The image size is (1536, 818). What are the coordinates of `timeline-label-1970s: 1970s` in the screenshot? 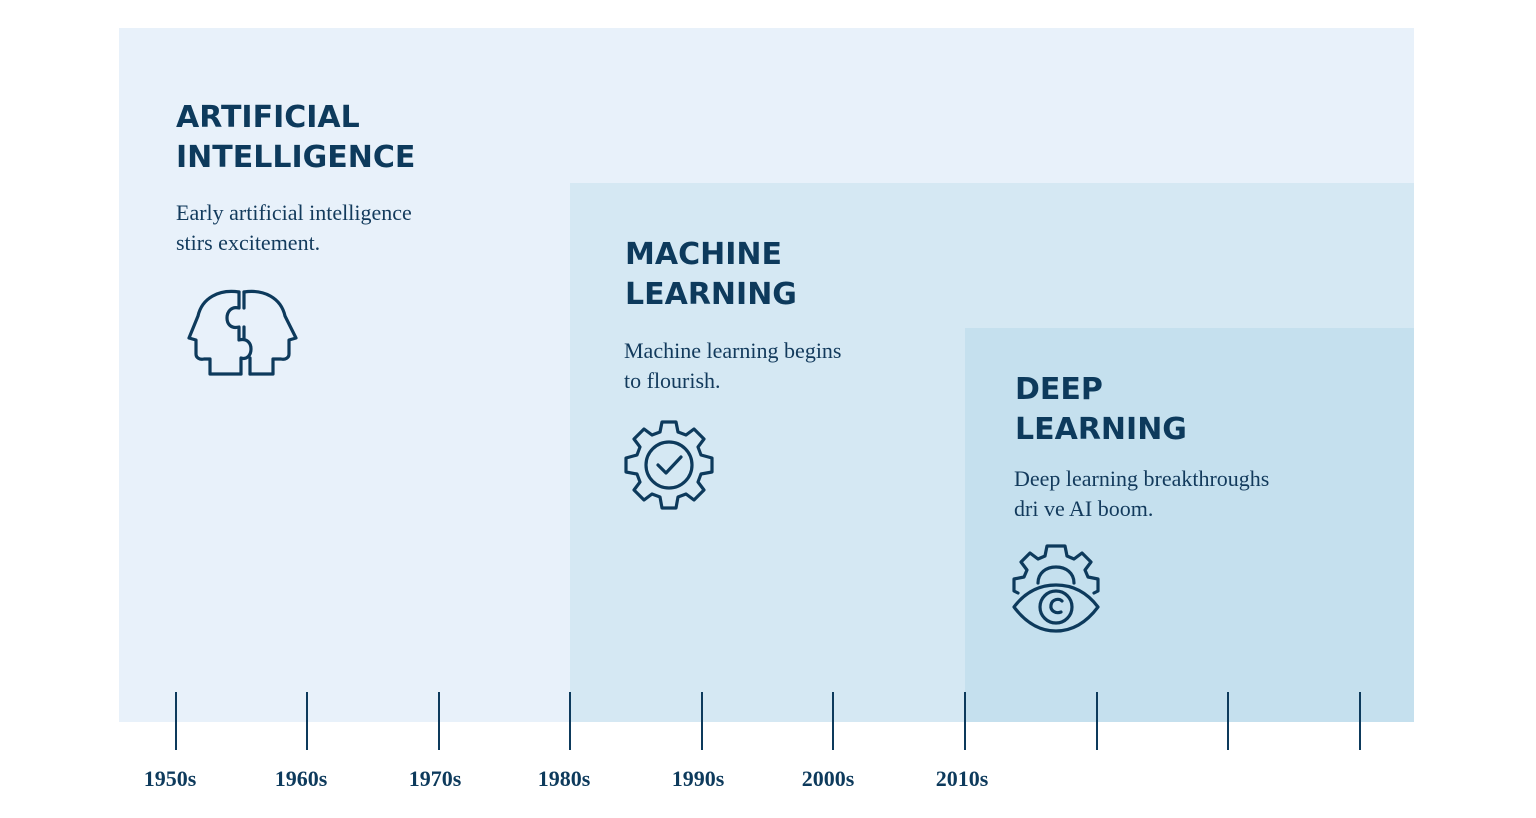 It's located at (435, 778).